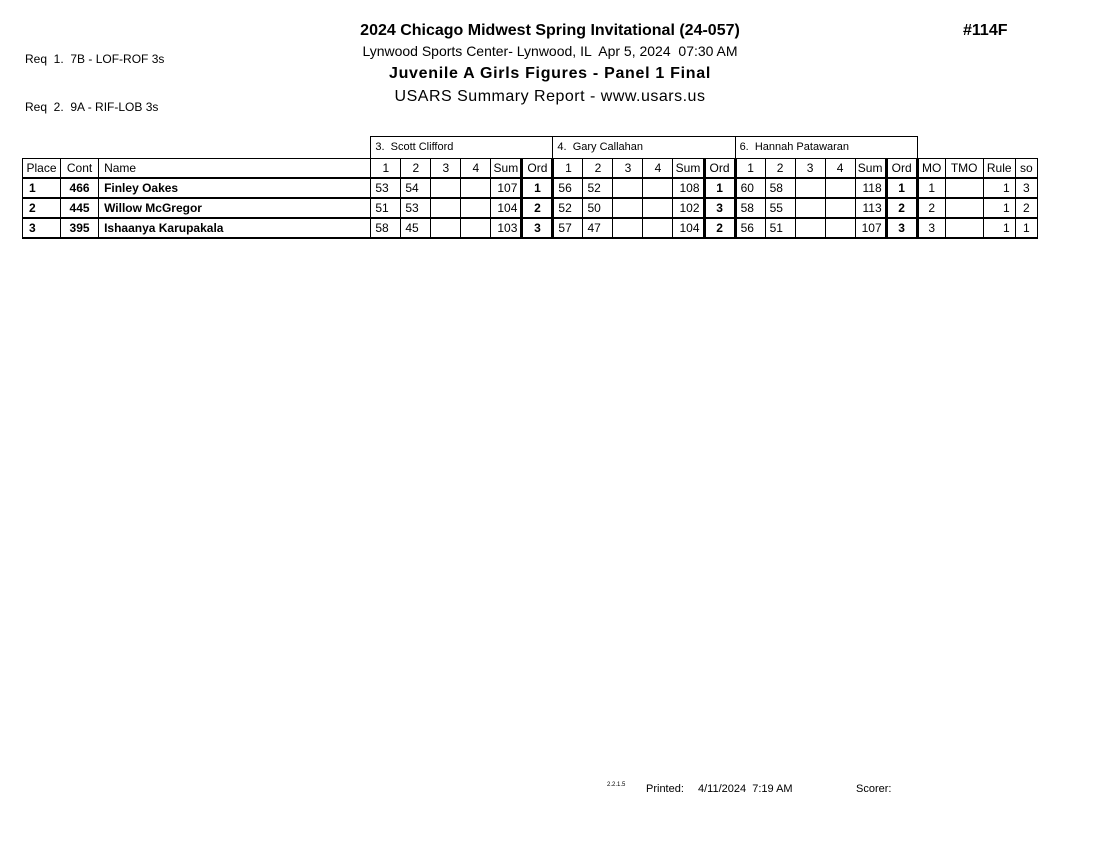 This screenshot has height=850, width=1100. I want to click on judge3-score1-cell: 58, so click(750, 208).